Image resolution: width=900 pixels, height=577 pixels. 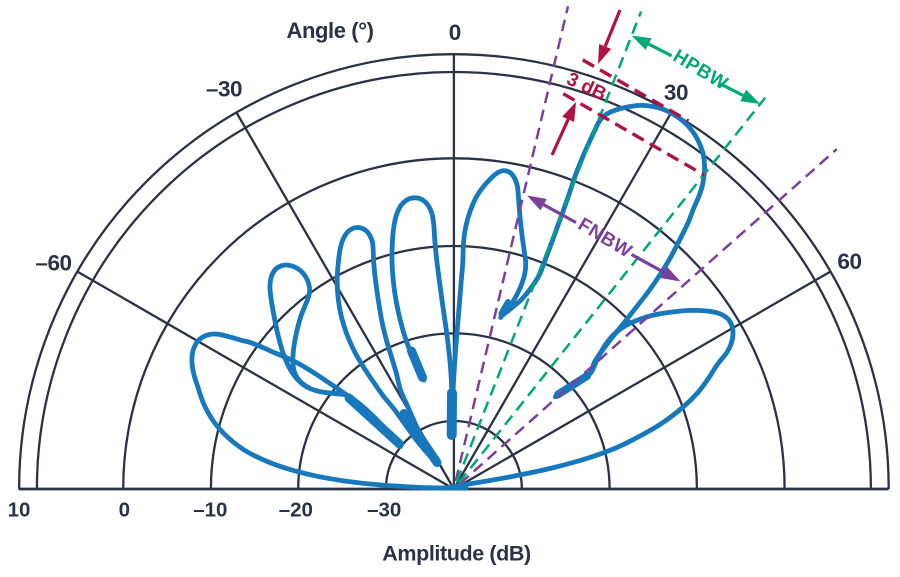 I want to click on svg-text: 60, so click(x=849, y=261).